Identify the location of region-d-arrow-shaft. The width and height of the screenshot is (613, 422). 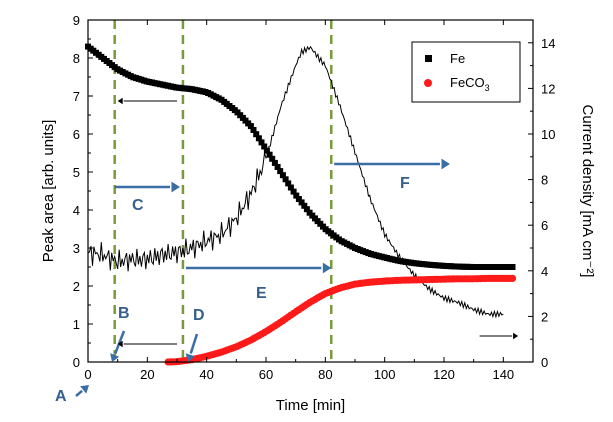
(194, 343).